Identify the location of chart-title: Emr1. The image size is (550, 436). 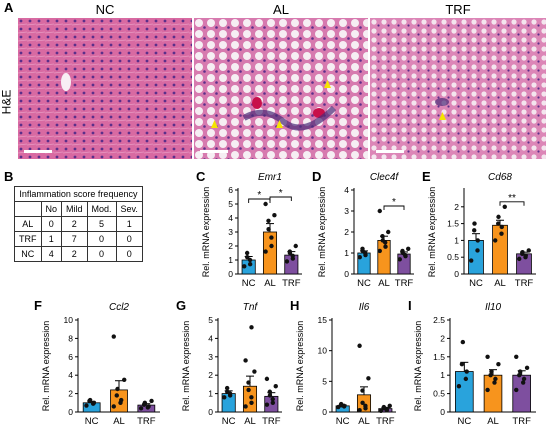
(270, 177).